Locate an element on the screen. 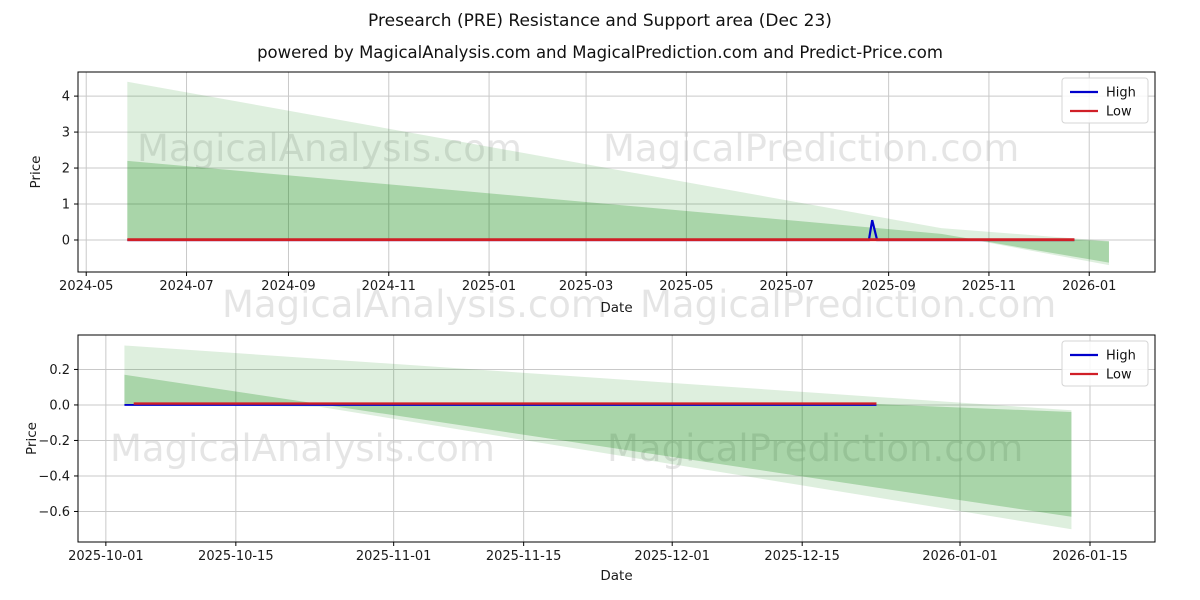  x-tick-label: 2024-07 is located at coordinates (186, 286).